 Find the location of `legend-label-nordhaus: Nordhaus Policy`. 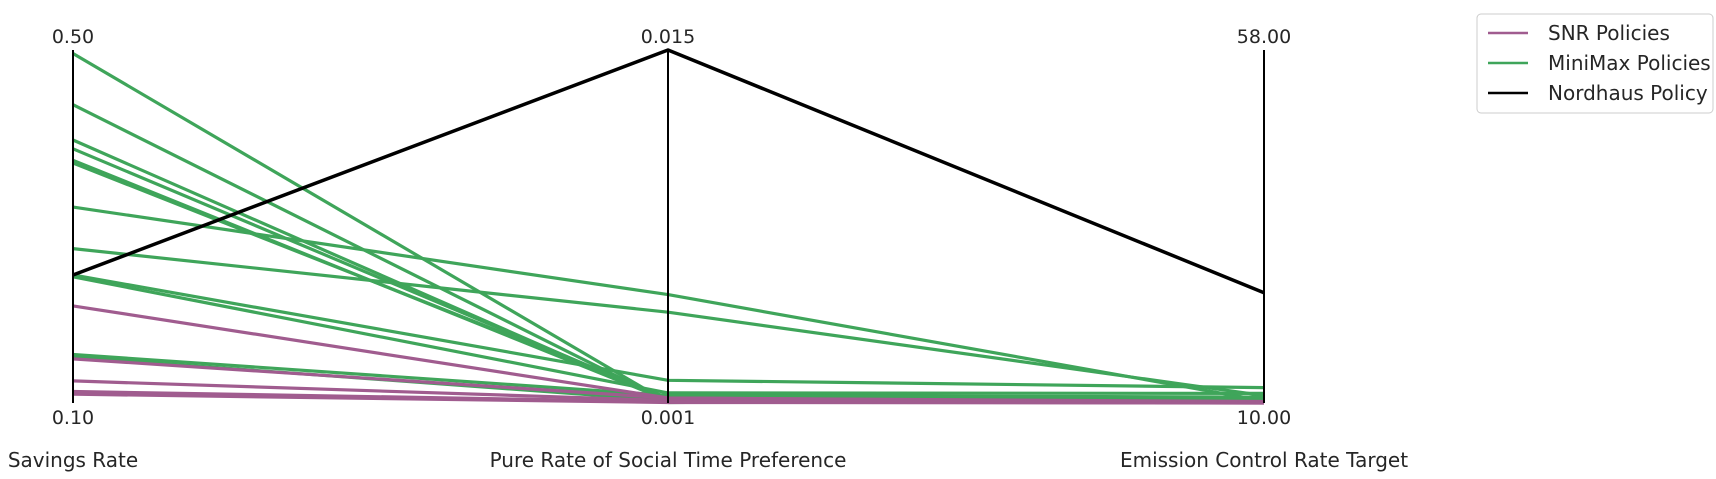

legend-label-nordhaus: Nordhaus Policy is located at coordinates (1628, 93).